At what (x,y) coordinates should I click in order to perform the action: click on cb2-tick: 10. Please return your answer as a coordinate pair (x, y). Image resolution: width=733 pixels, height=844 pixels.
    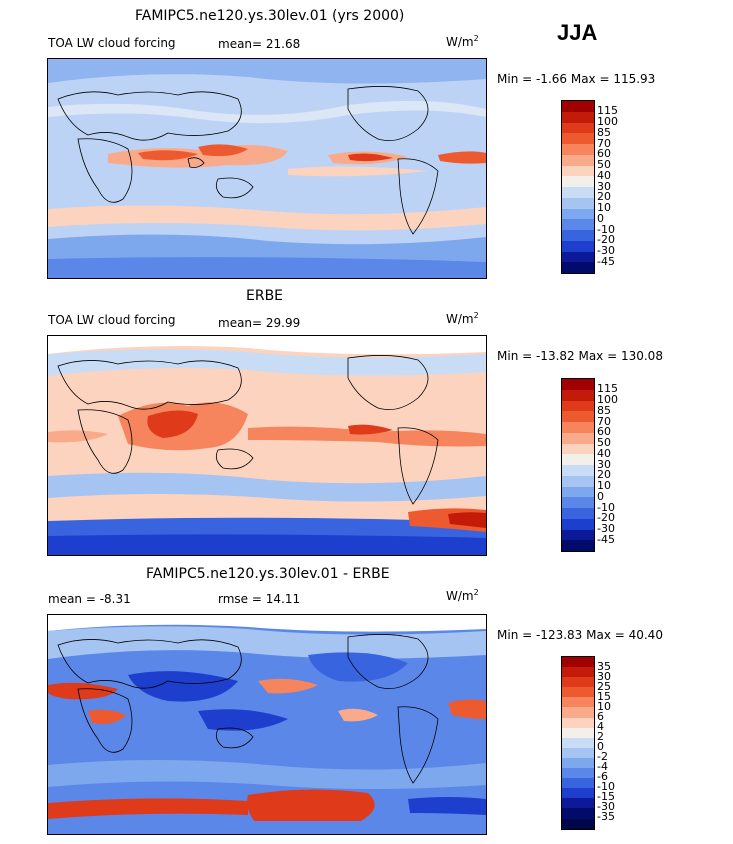
    Looking at the image, I should click on (604, 485).